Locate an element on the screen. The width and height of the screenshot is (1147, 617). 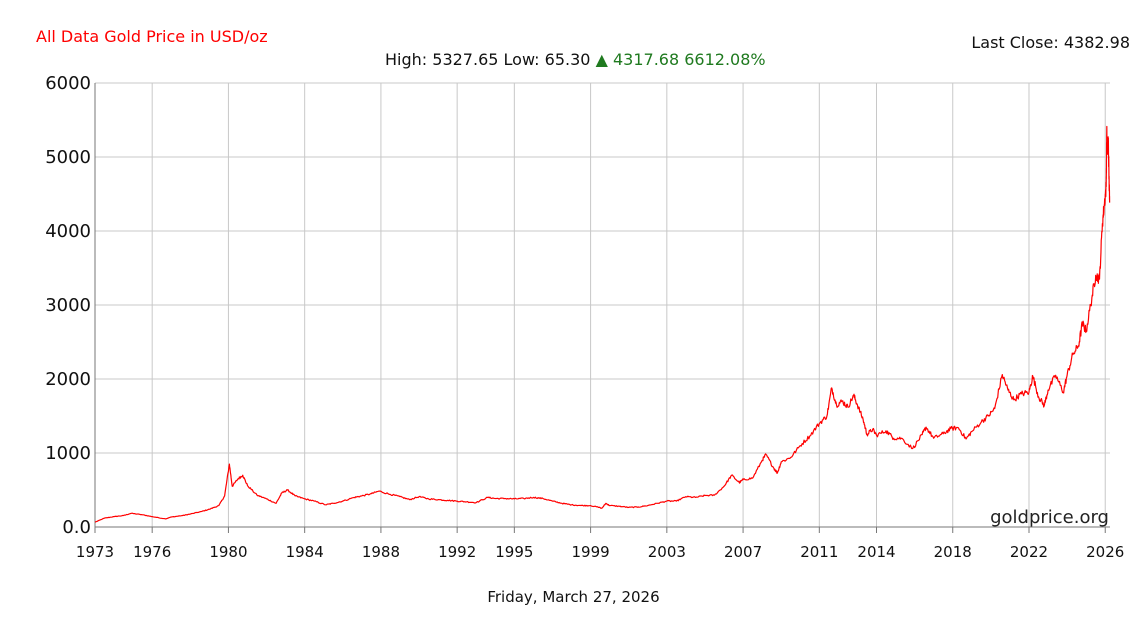
change-group: ▲ 4317.68 6612.08% is located at coordinates (681, 59).